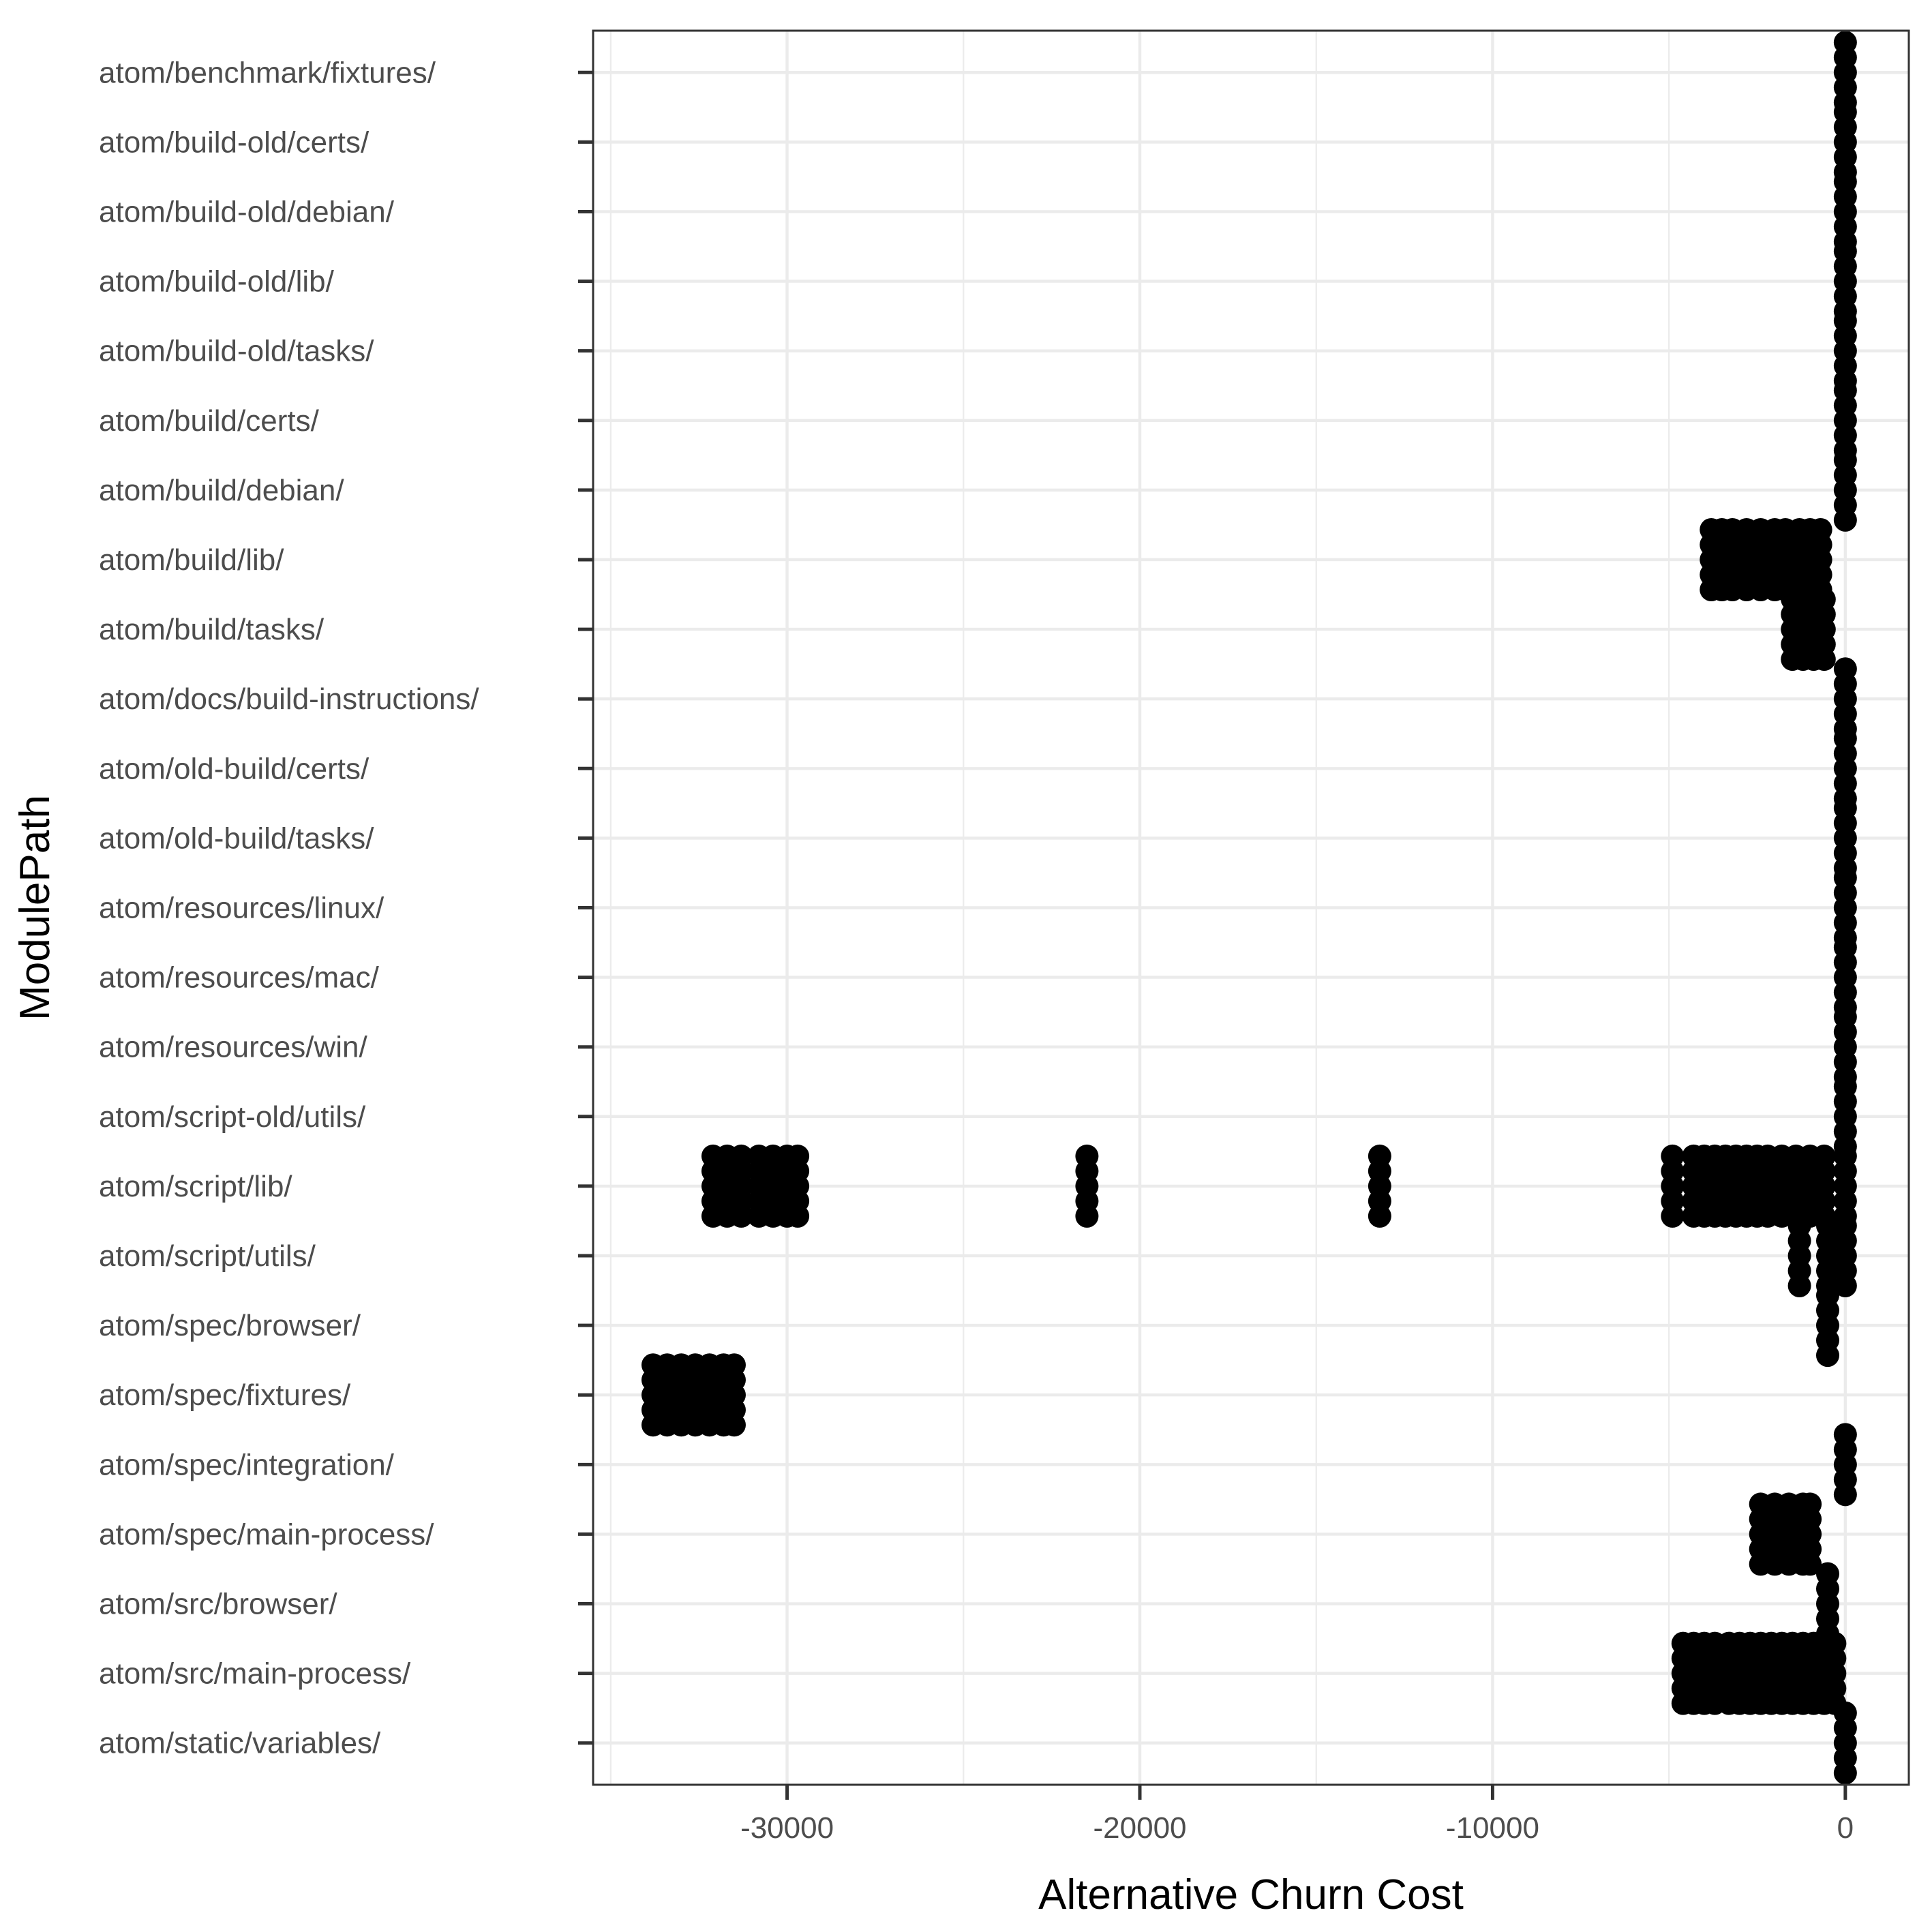 This screenshot has width=1932, height=1932. What do you see at coordinates (1316, 1792) in the screenshot?
I see `x-axis-ticks` at bounding box center [1316, 1792].